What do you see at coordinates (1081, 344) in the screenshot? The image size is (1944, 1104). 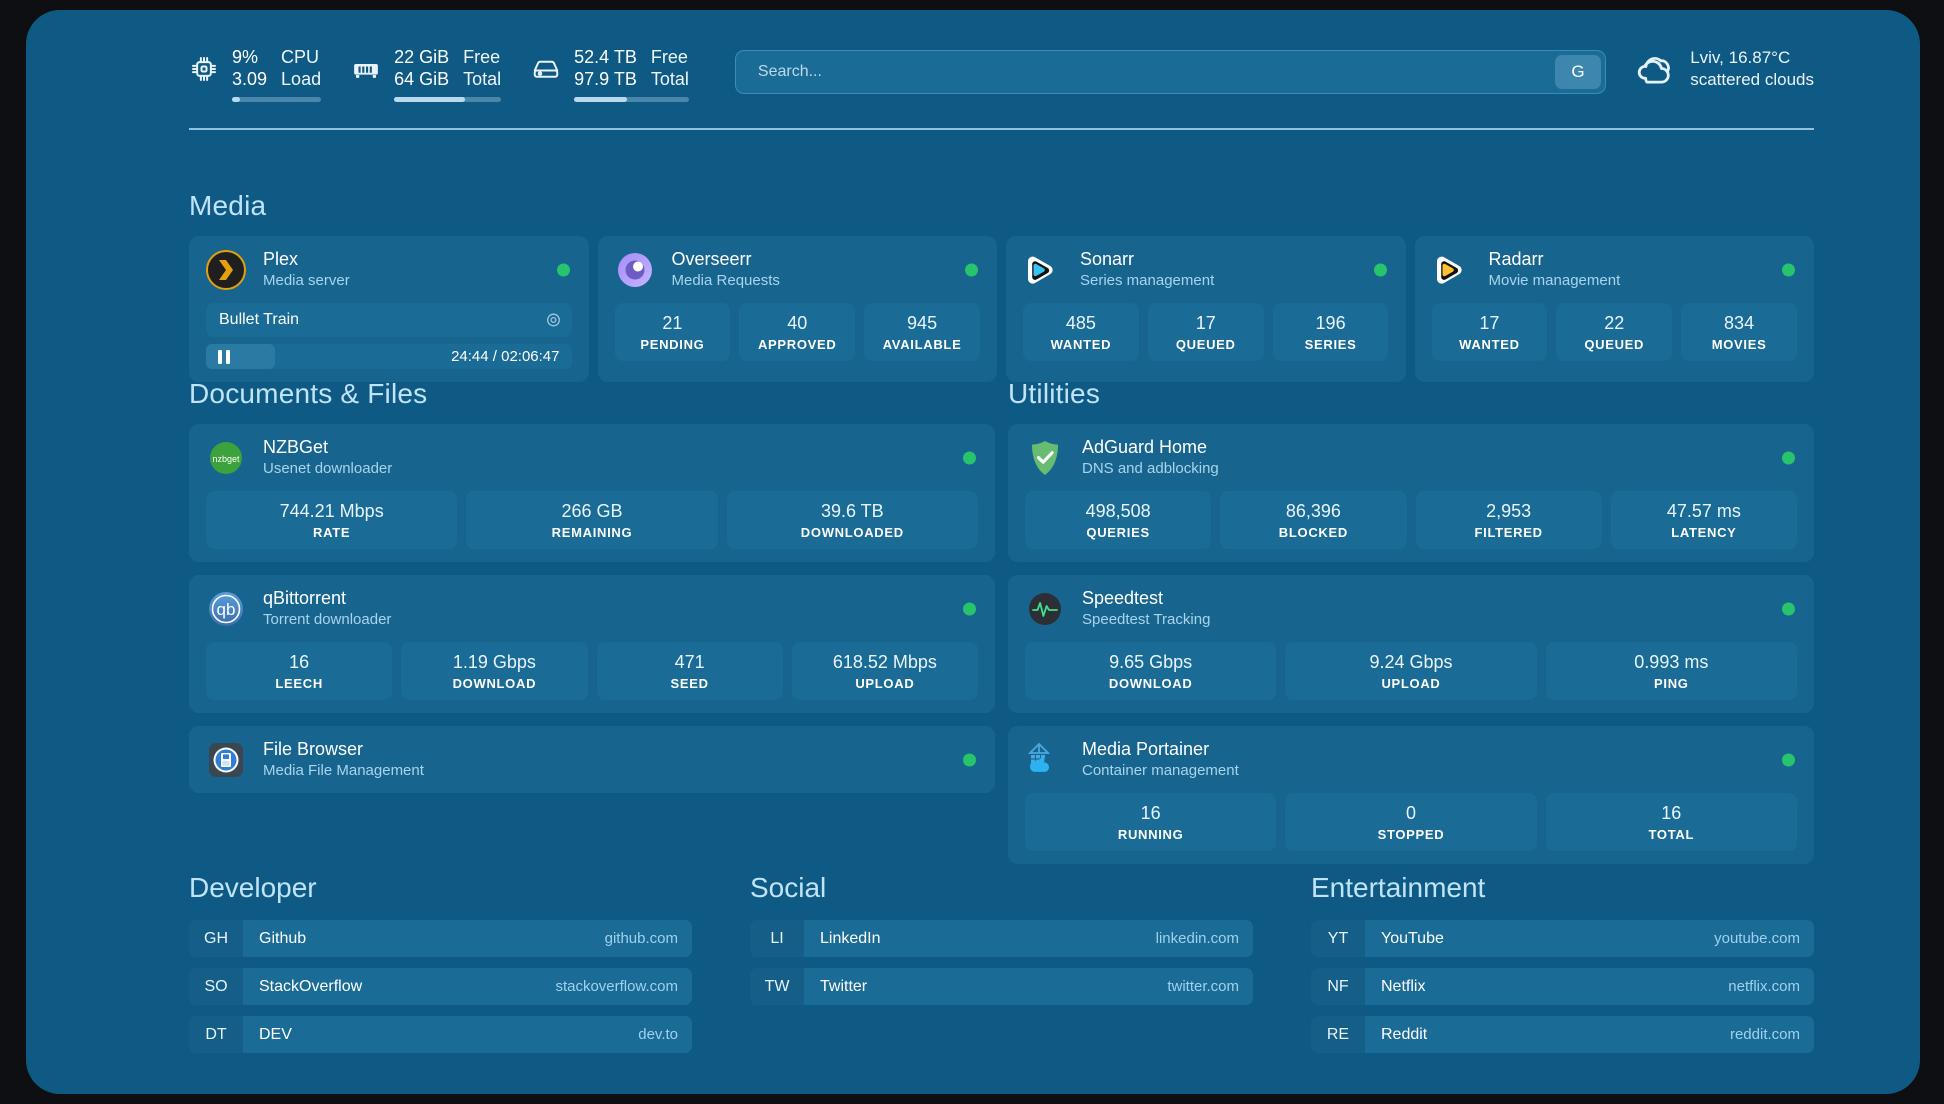 I see `service-stat-label: WANTED` at bounding box center [1081, 344].